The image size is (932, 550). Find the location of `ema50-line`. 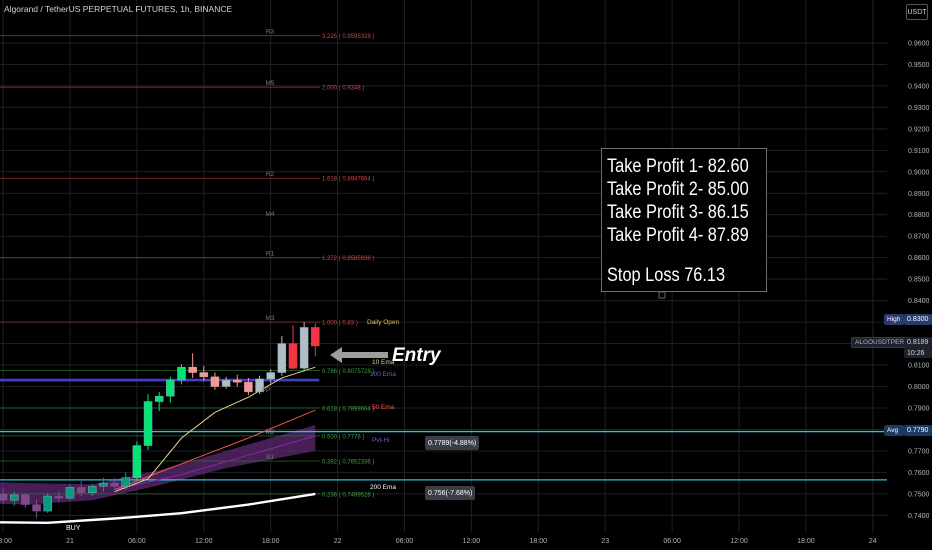

ema50-line is located at coordinates (215, 450).